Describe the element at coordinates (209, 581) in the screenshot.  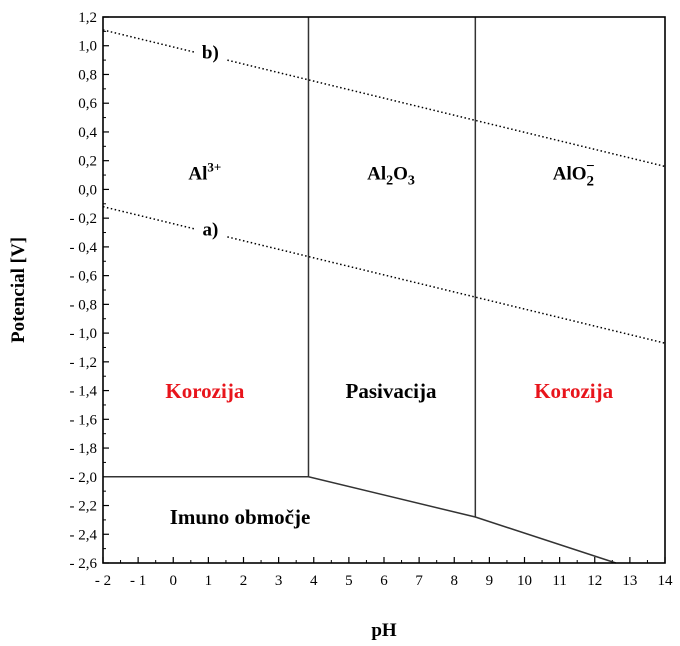
I see `x-tick-label: 1` at that location.